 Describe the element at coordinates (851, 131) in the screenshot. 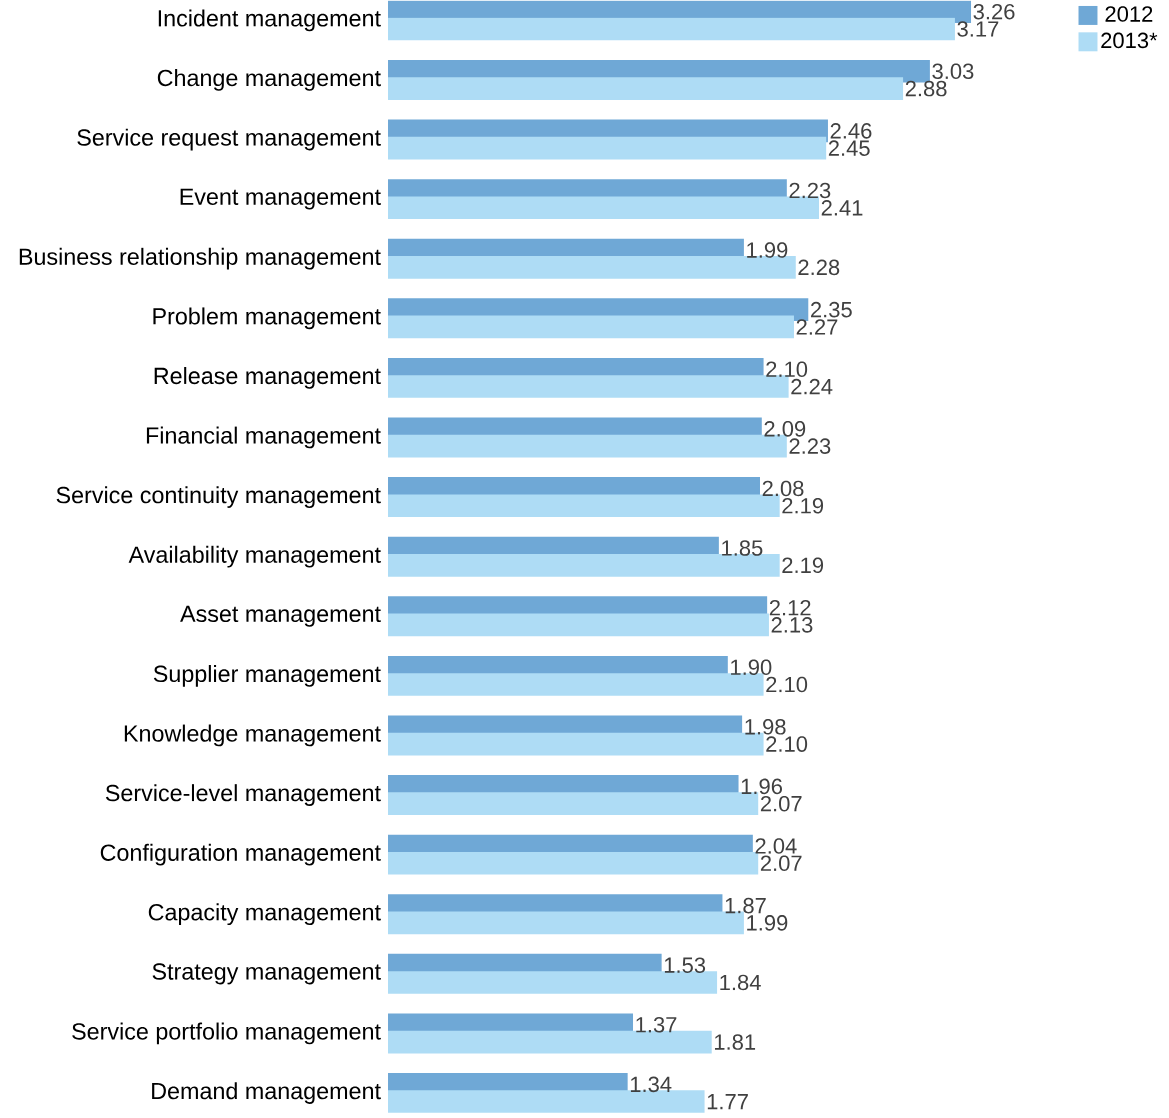

I see `data-label: 2.46` at that location.